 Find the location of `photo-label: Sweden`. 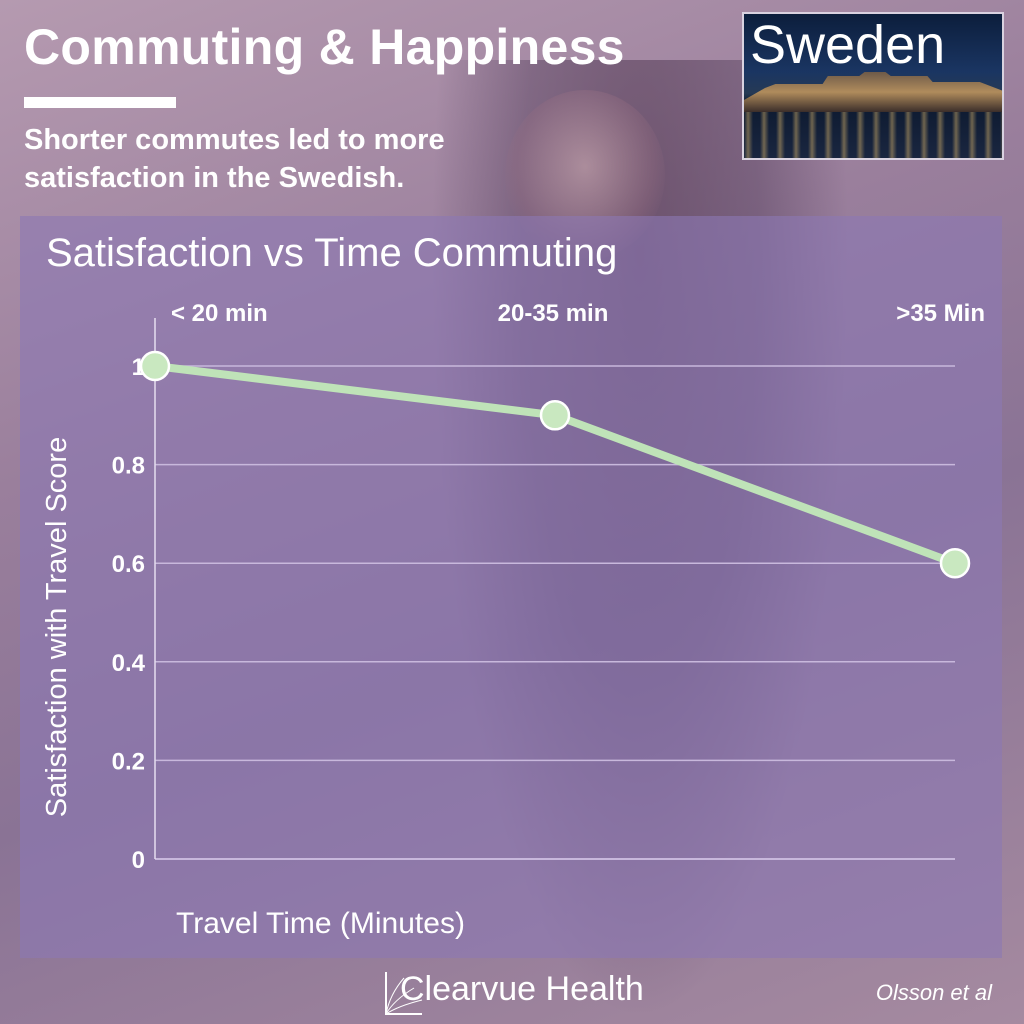

photo-label: Sweden is located at coordinates (848, 45).